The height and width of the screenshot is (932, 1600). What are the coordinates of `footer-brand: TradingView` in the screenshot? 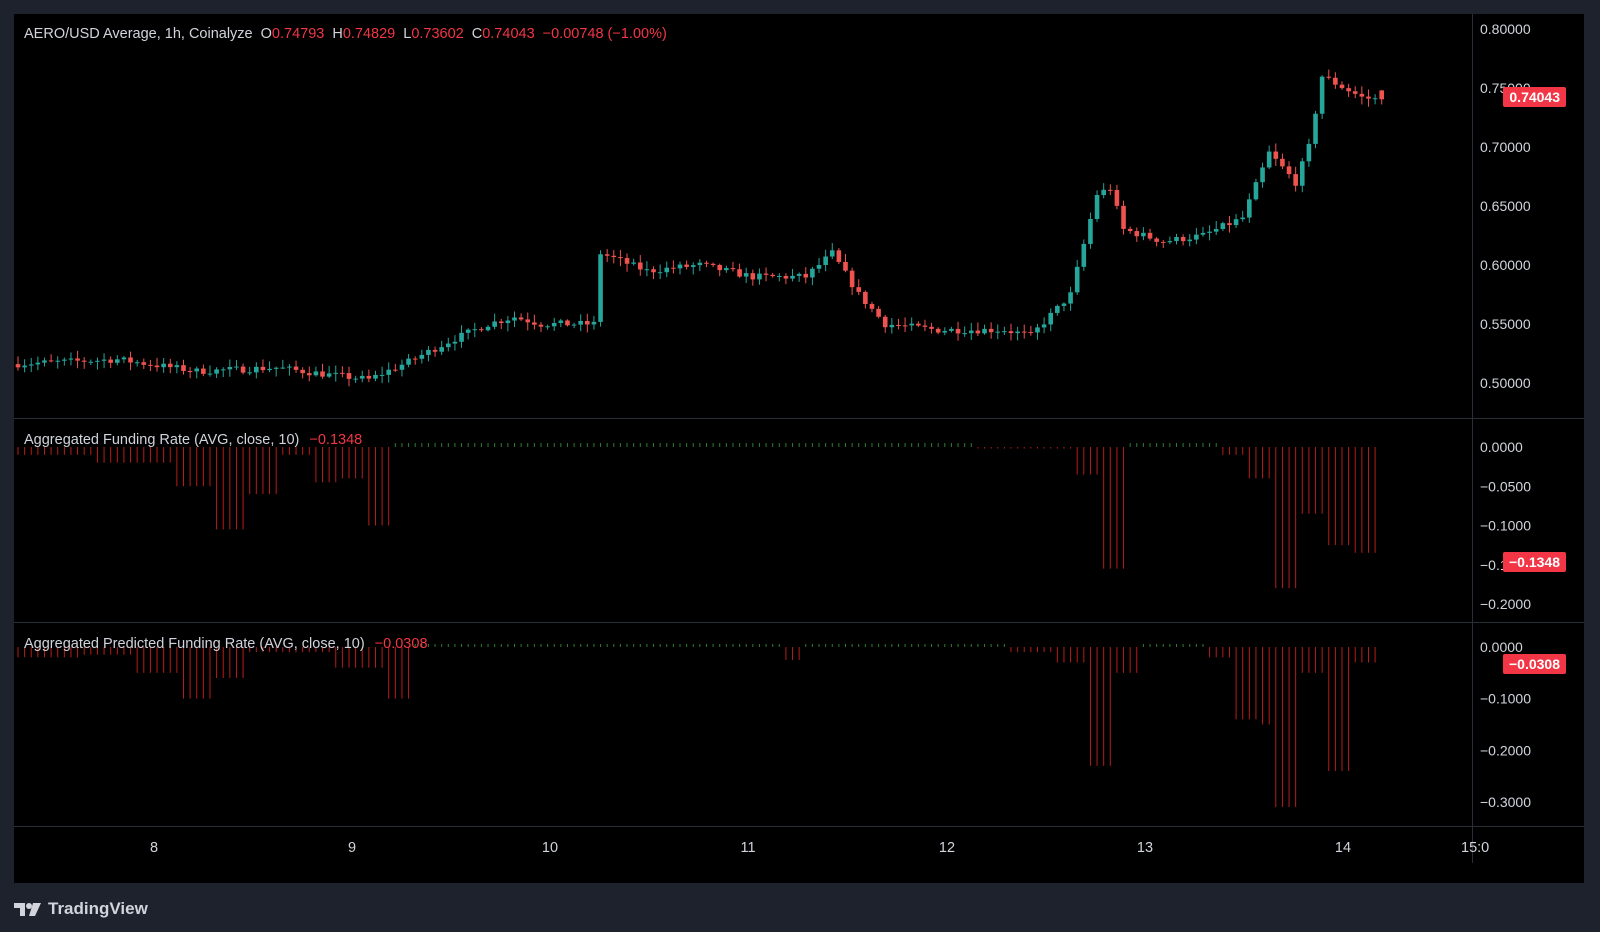 It's located at (81, 909).